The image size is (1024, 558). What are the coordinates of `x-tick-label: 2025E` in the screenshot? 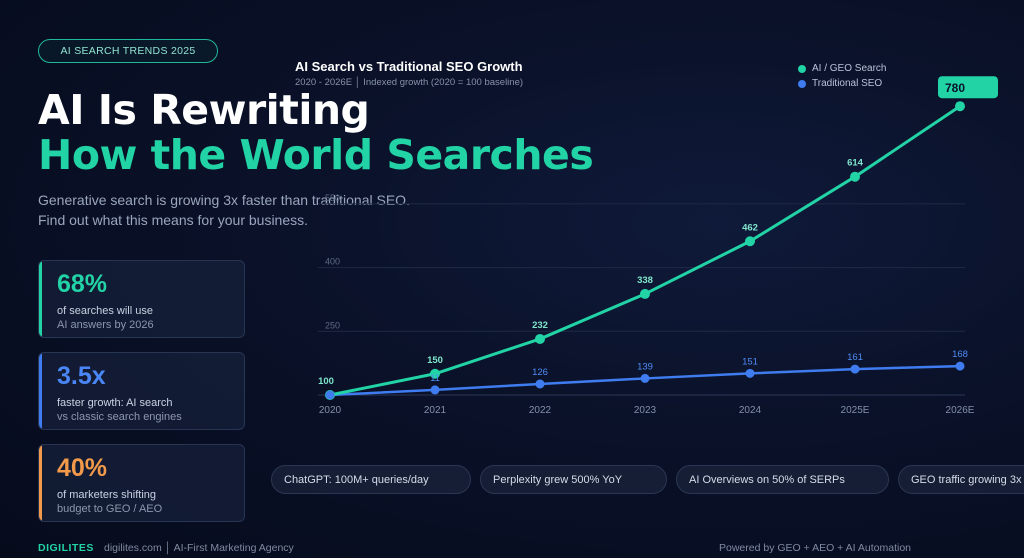 It's located at (855, 410).